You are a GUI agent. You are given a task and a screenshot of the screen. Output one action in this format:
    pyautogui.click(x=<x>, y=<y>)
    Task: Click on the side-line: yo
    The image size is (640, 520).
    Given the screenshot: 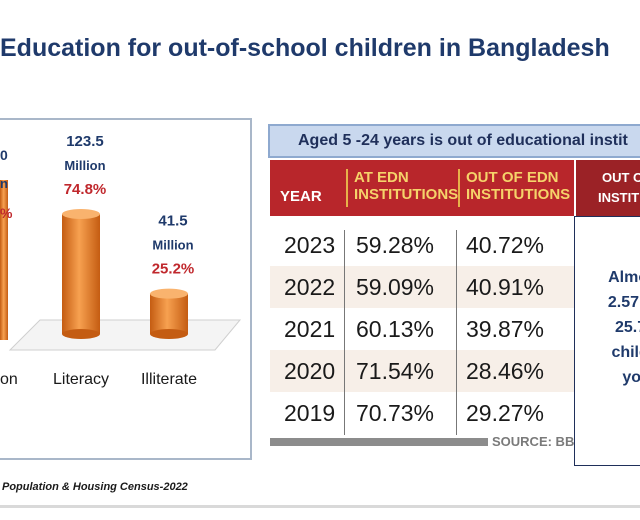 What is the action you would take?
    pyautogui.click(x=631, y=377)
    